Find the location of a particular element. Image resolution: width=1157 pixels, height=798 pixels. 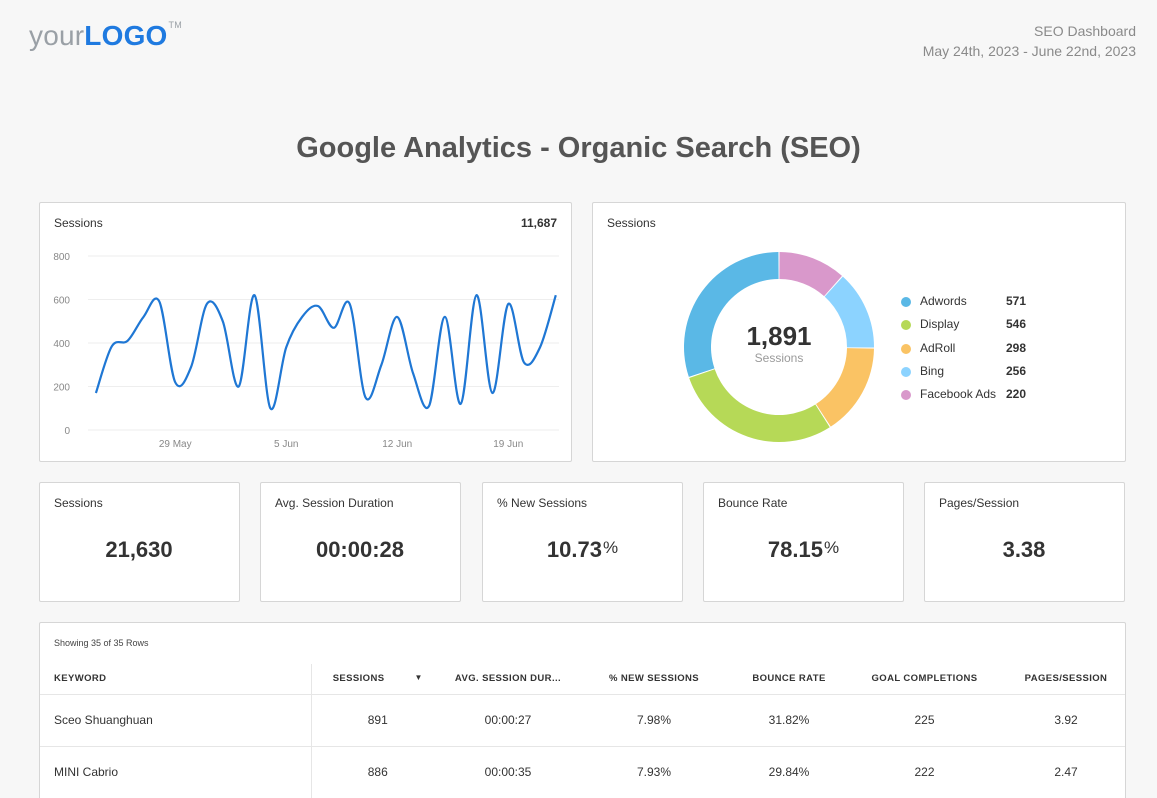

sort-desc-icon: ▼ is located at coordinates (418, 678).